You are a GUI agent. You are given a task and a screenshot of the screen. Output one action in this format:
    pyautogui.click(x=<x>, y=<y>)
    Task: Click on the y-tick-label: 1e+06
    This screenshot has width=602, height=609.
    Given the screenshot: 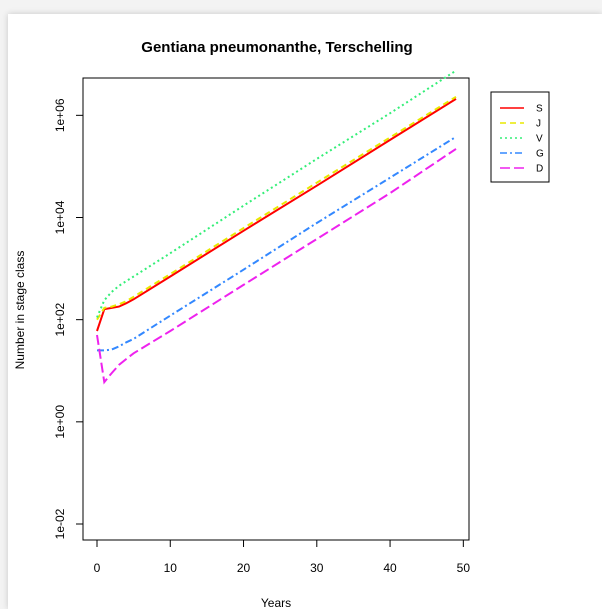 What is the action you would take?
    pyautogui.click(x=60, y=115)
    